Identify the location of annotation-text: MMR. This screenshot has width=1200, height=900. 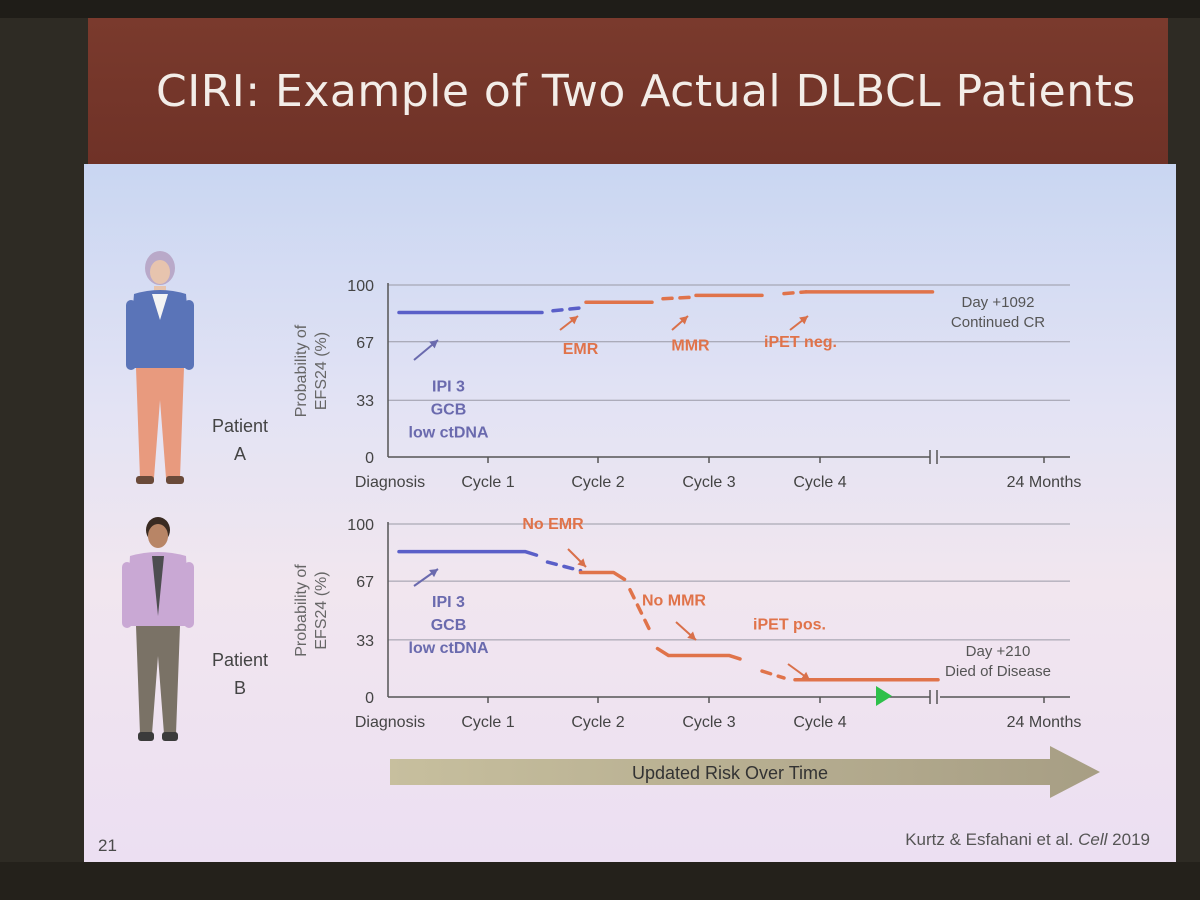
(690, 345).